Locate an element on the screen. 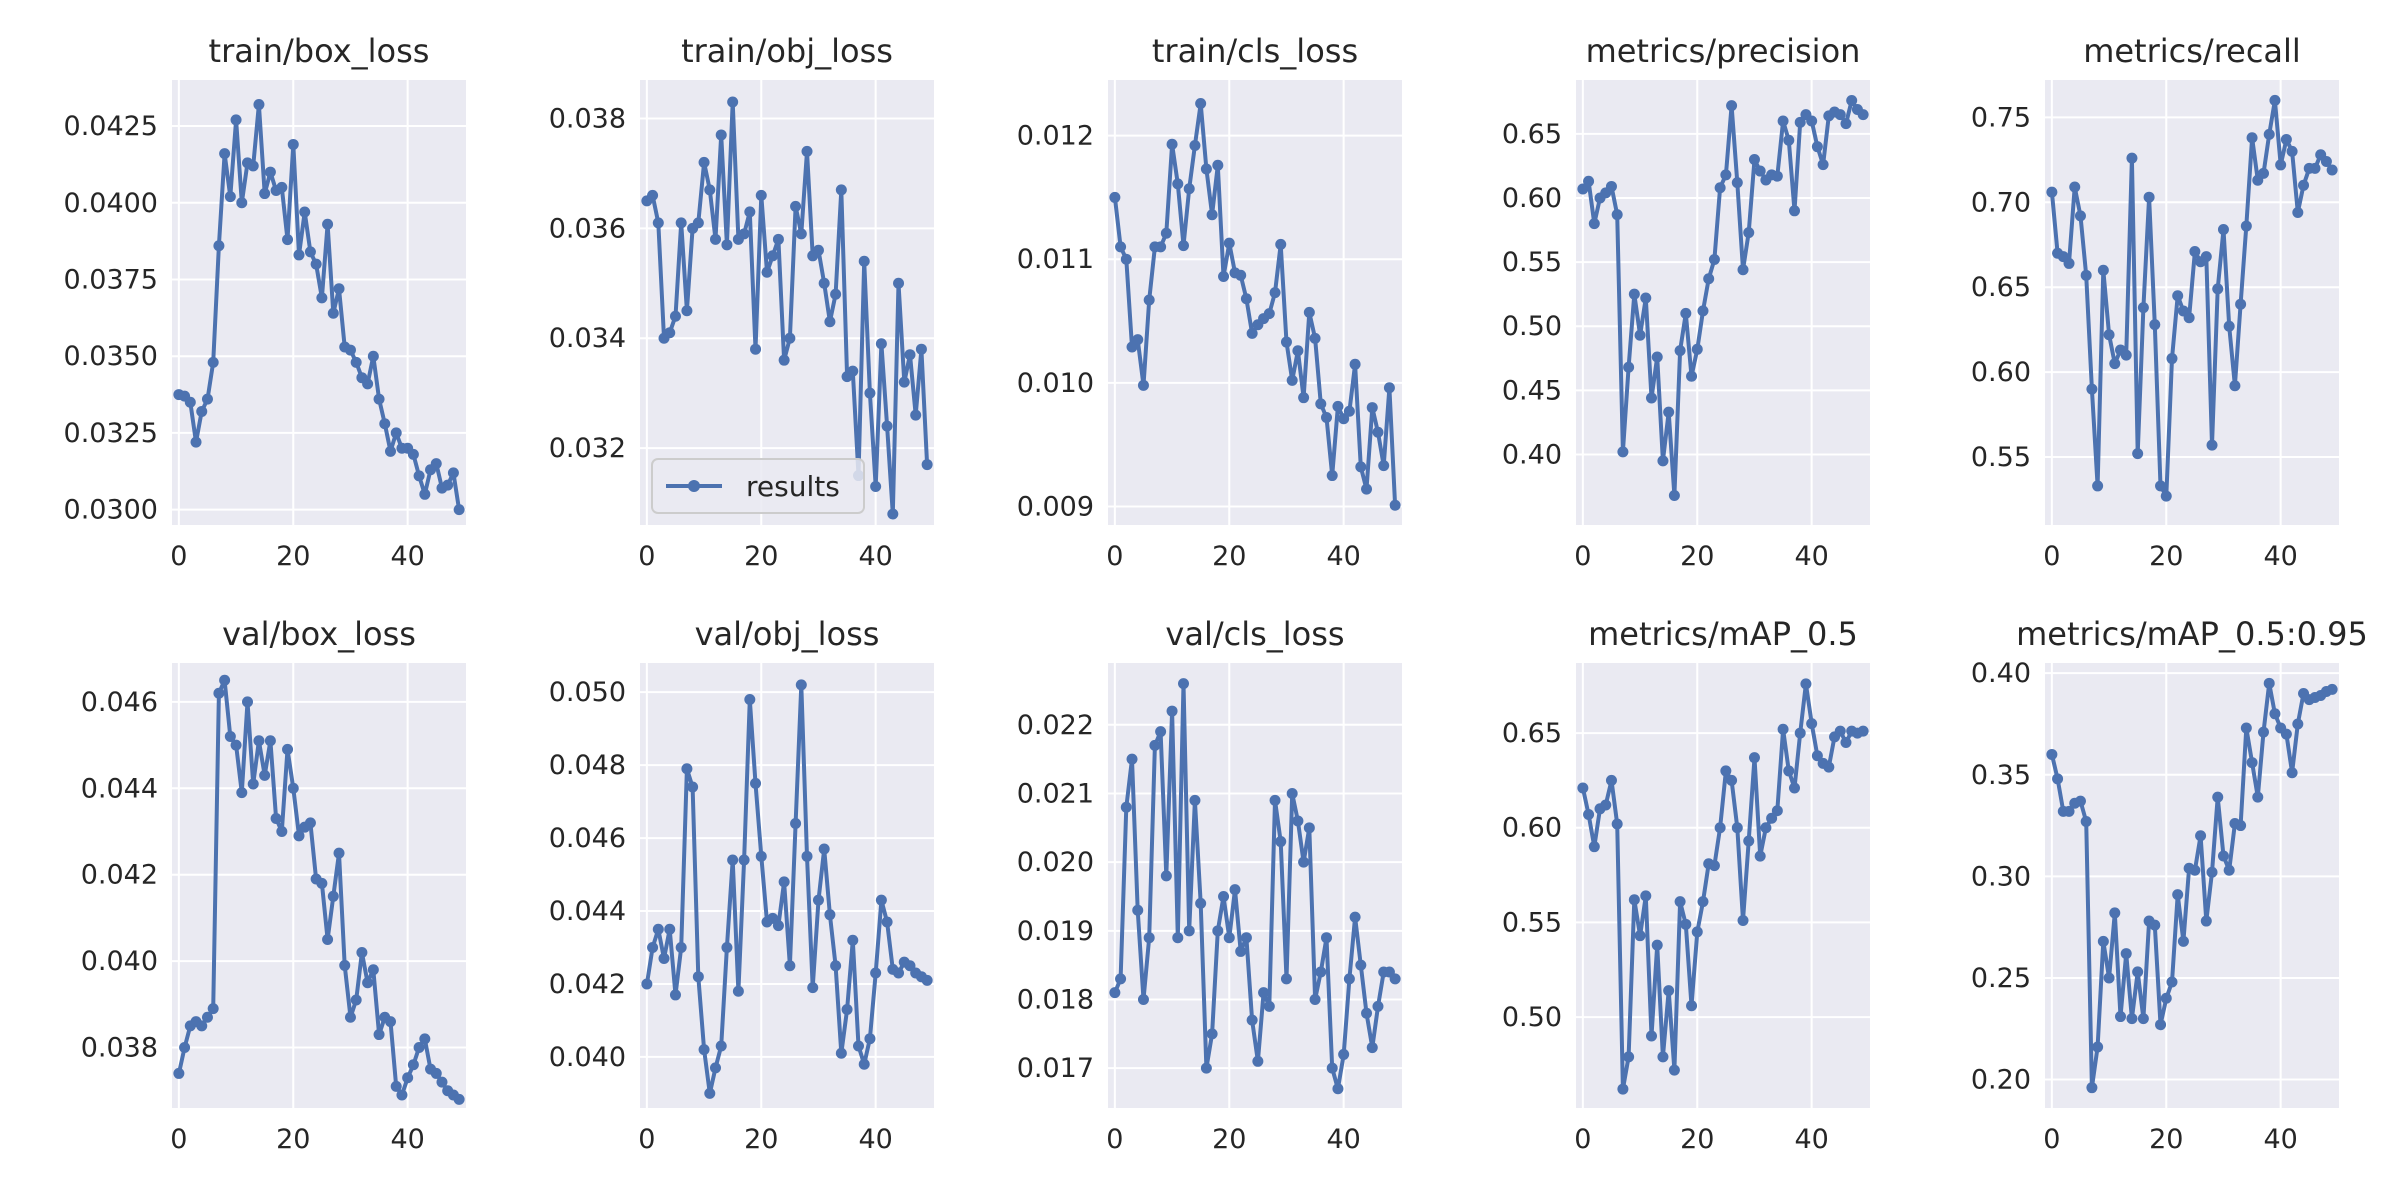 The width and height of the screenshot is (2400, 1200). y-tick-label: 0.55 is located at coordinates (1532, 262).